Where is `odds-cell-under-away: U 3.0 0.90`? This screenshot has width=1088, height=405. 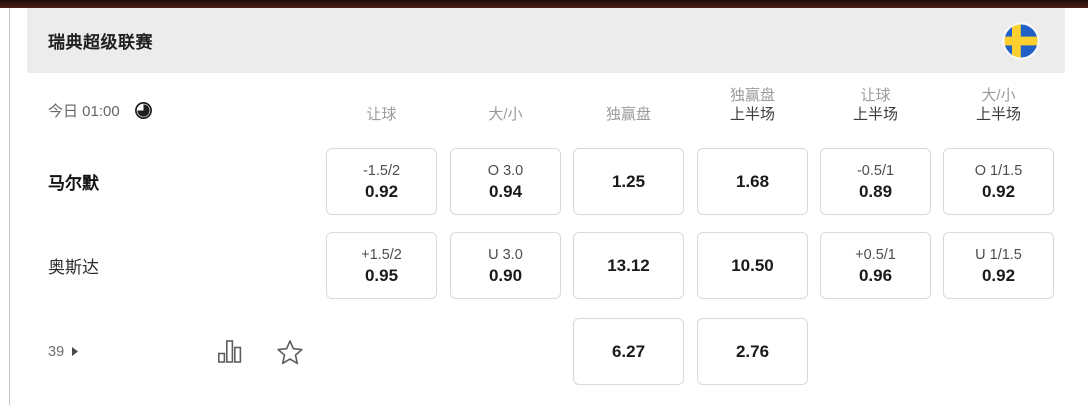
odds-cell-under-away: U 3.0 0.90 is located at coordinates (505, 265).